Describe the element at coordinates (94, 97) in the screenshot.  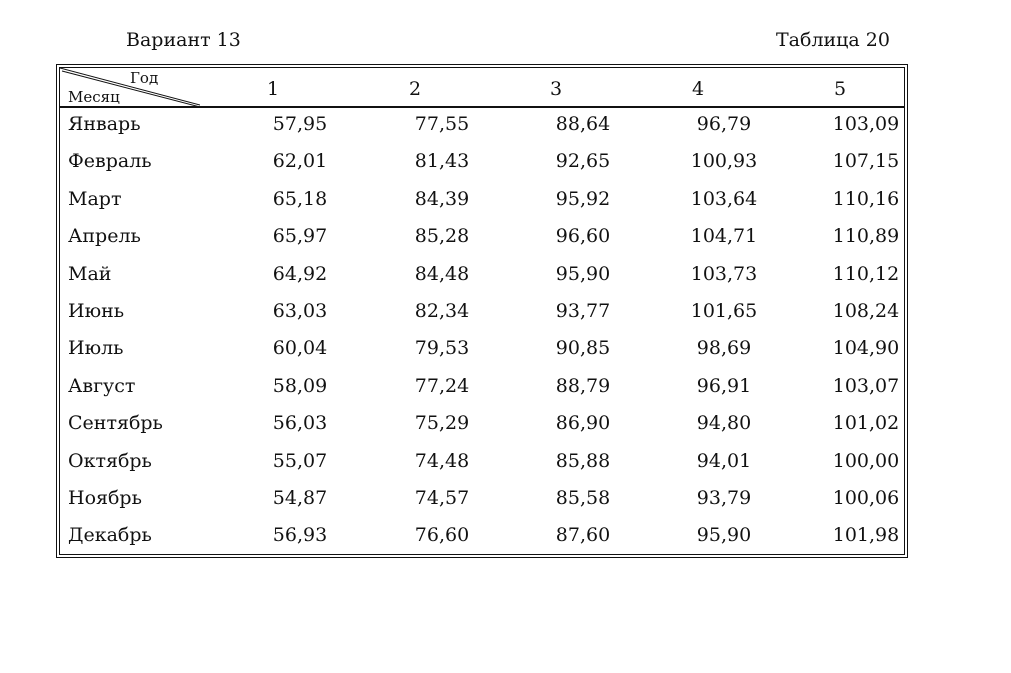
I see `corner-month-label: Месяц` at that location.